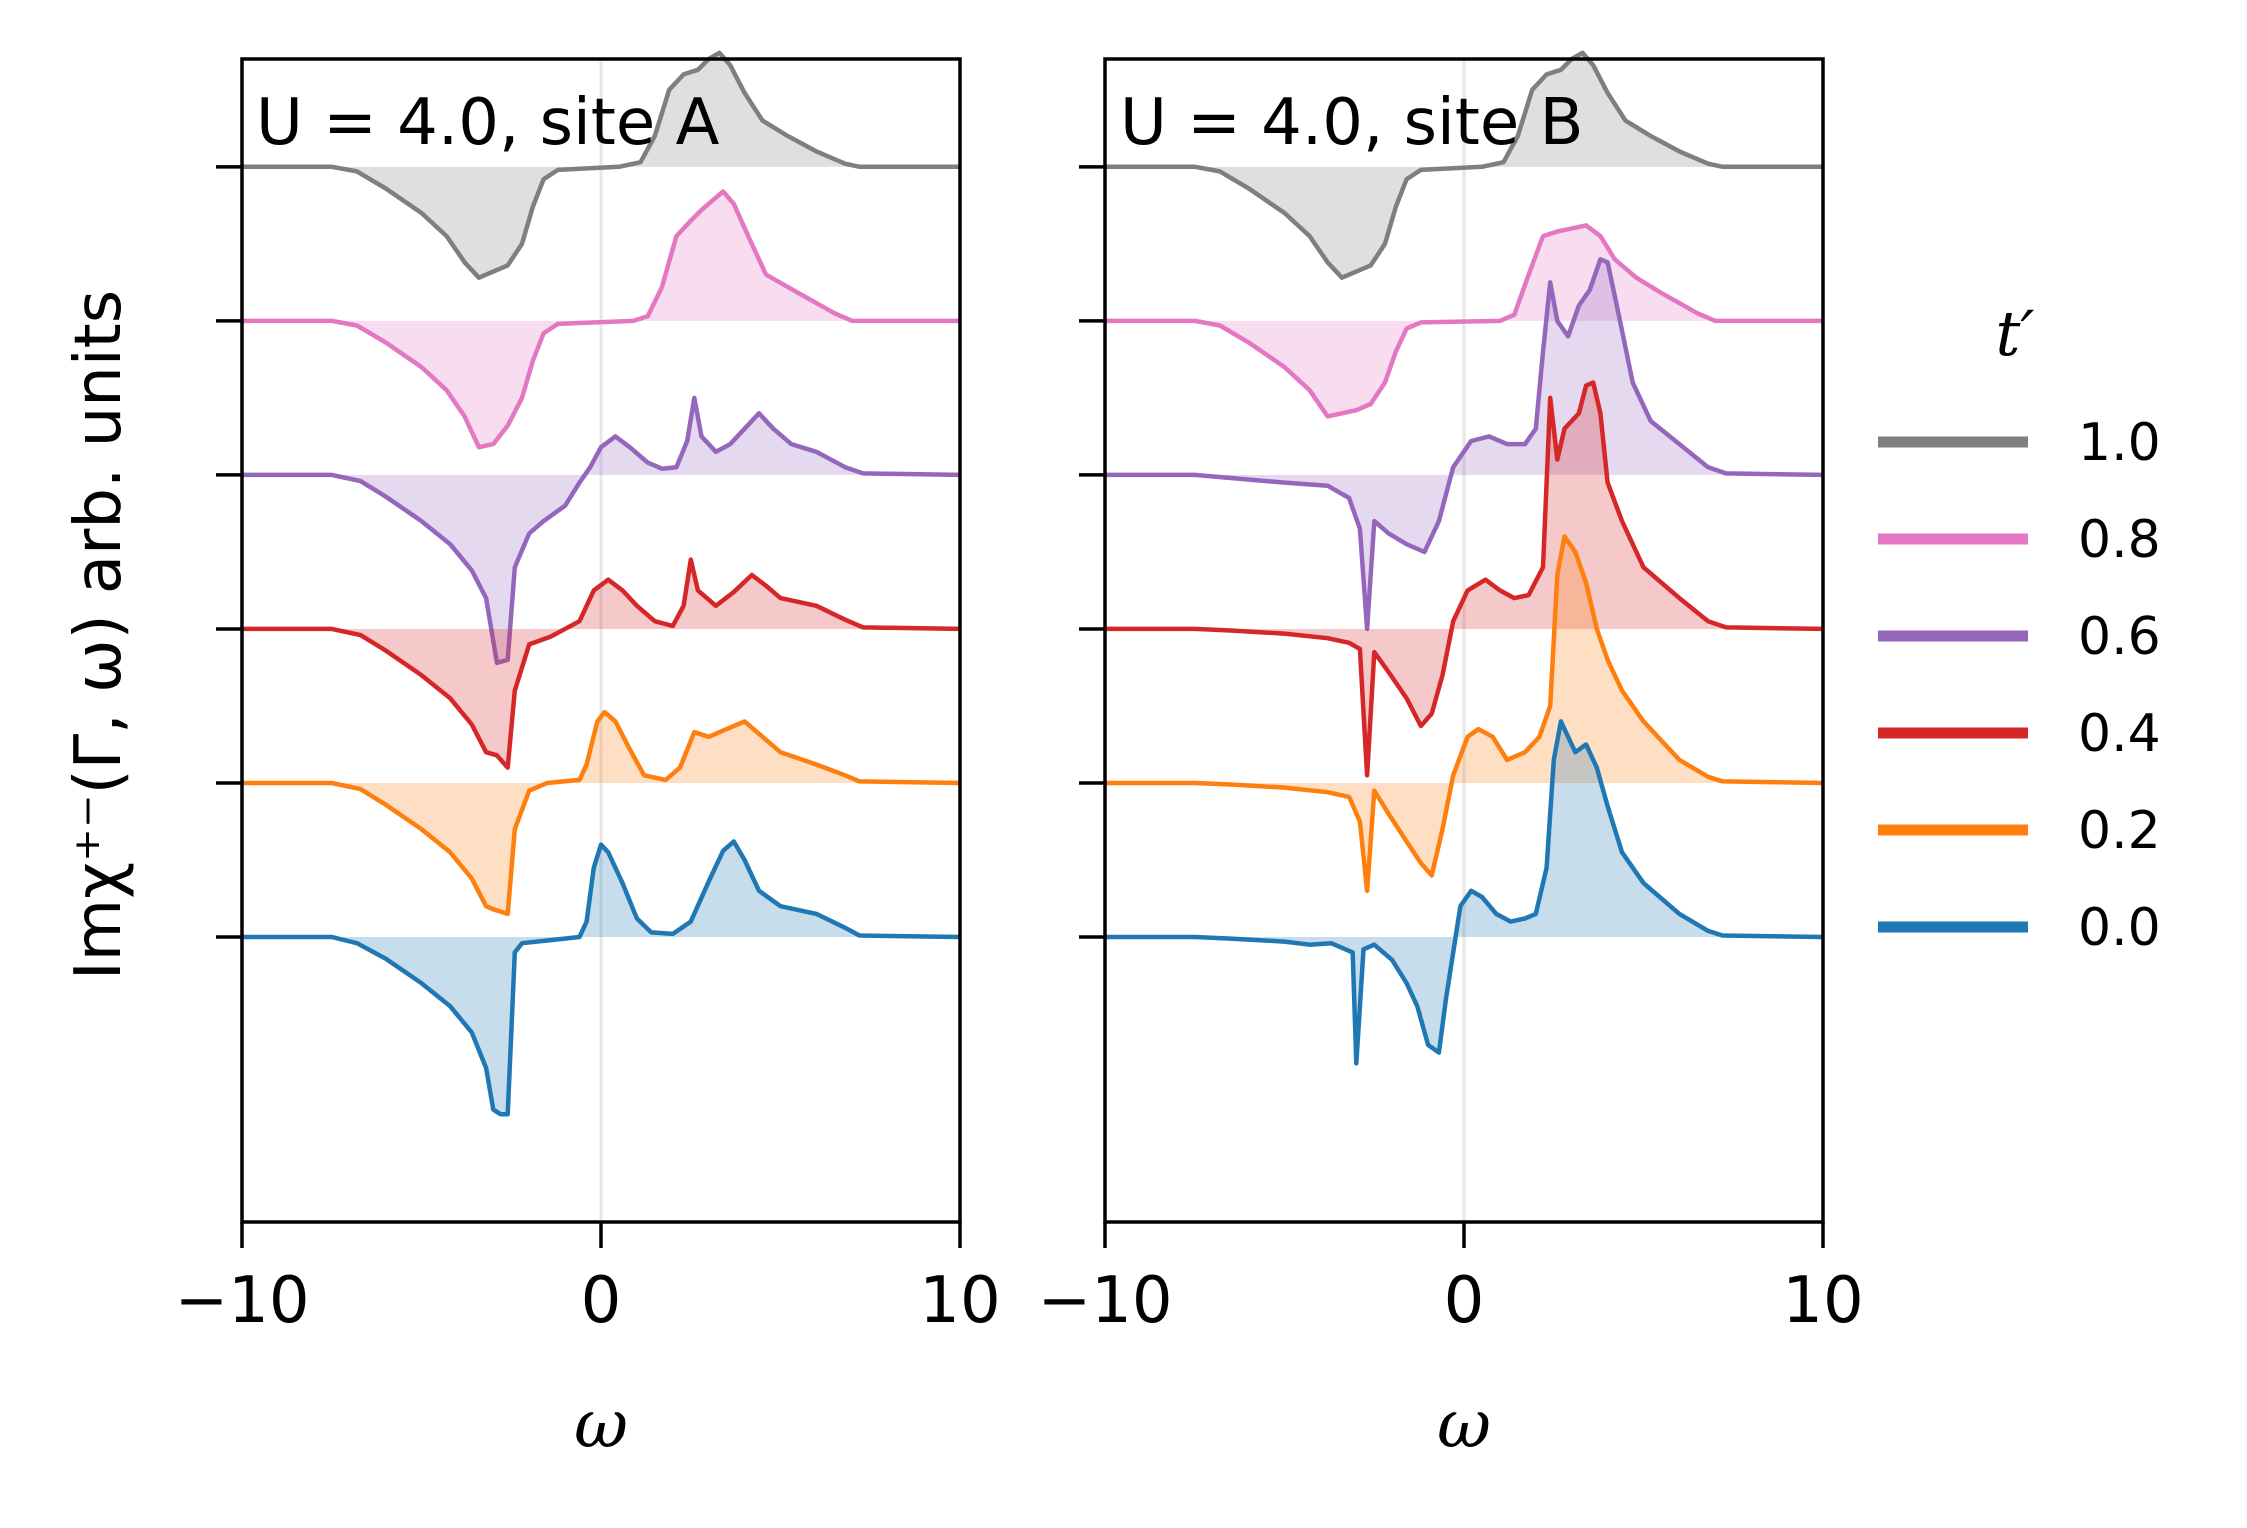  What do you see at coordinates (2019, 831) in the screenshot?
I see `legend-item-0.2: 0.2` at bounding box center [2019, 831].